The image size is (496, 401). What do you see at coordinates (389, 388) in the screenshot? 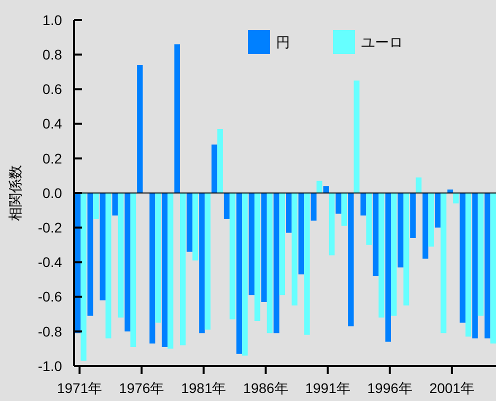
I see `x-tick-label: 1996年` at bounding box center [389, 388].